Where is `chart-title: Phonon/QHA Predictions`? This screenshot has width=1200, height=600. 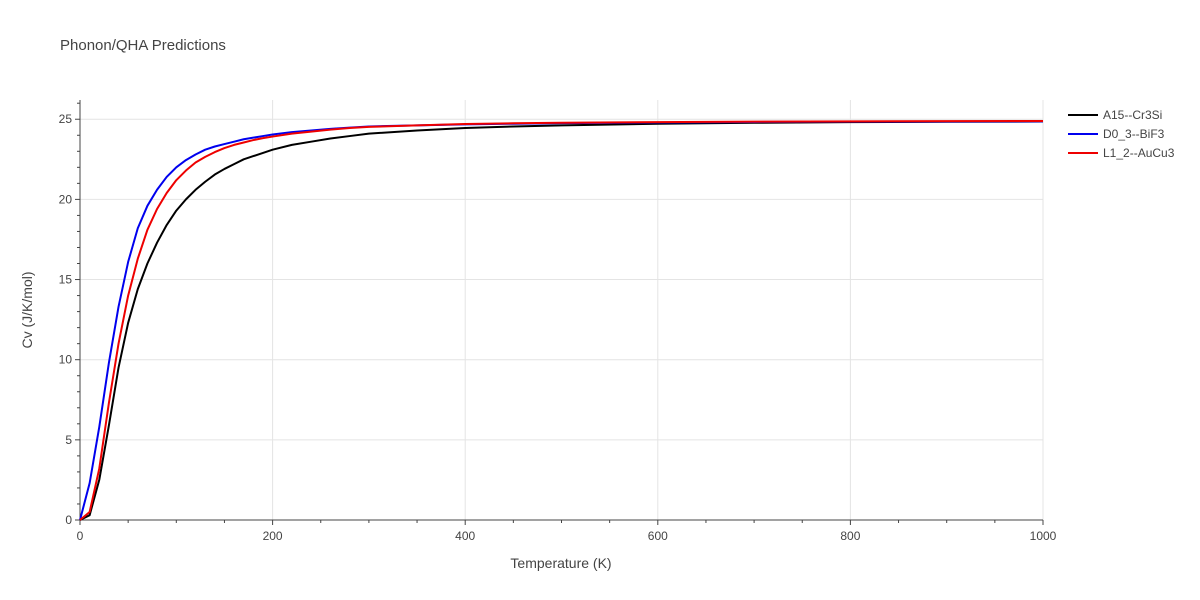 chart-title: Phonon/QHA Predictions is located at coordinates (143, 45).